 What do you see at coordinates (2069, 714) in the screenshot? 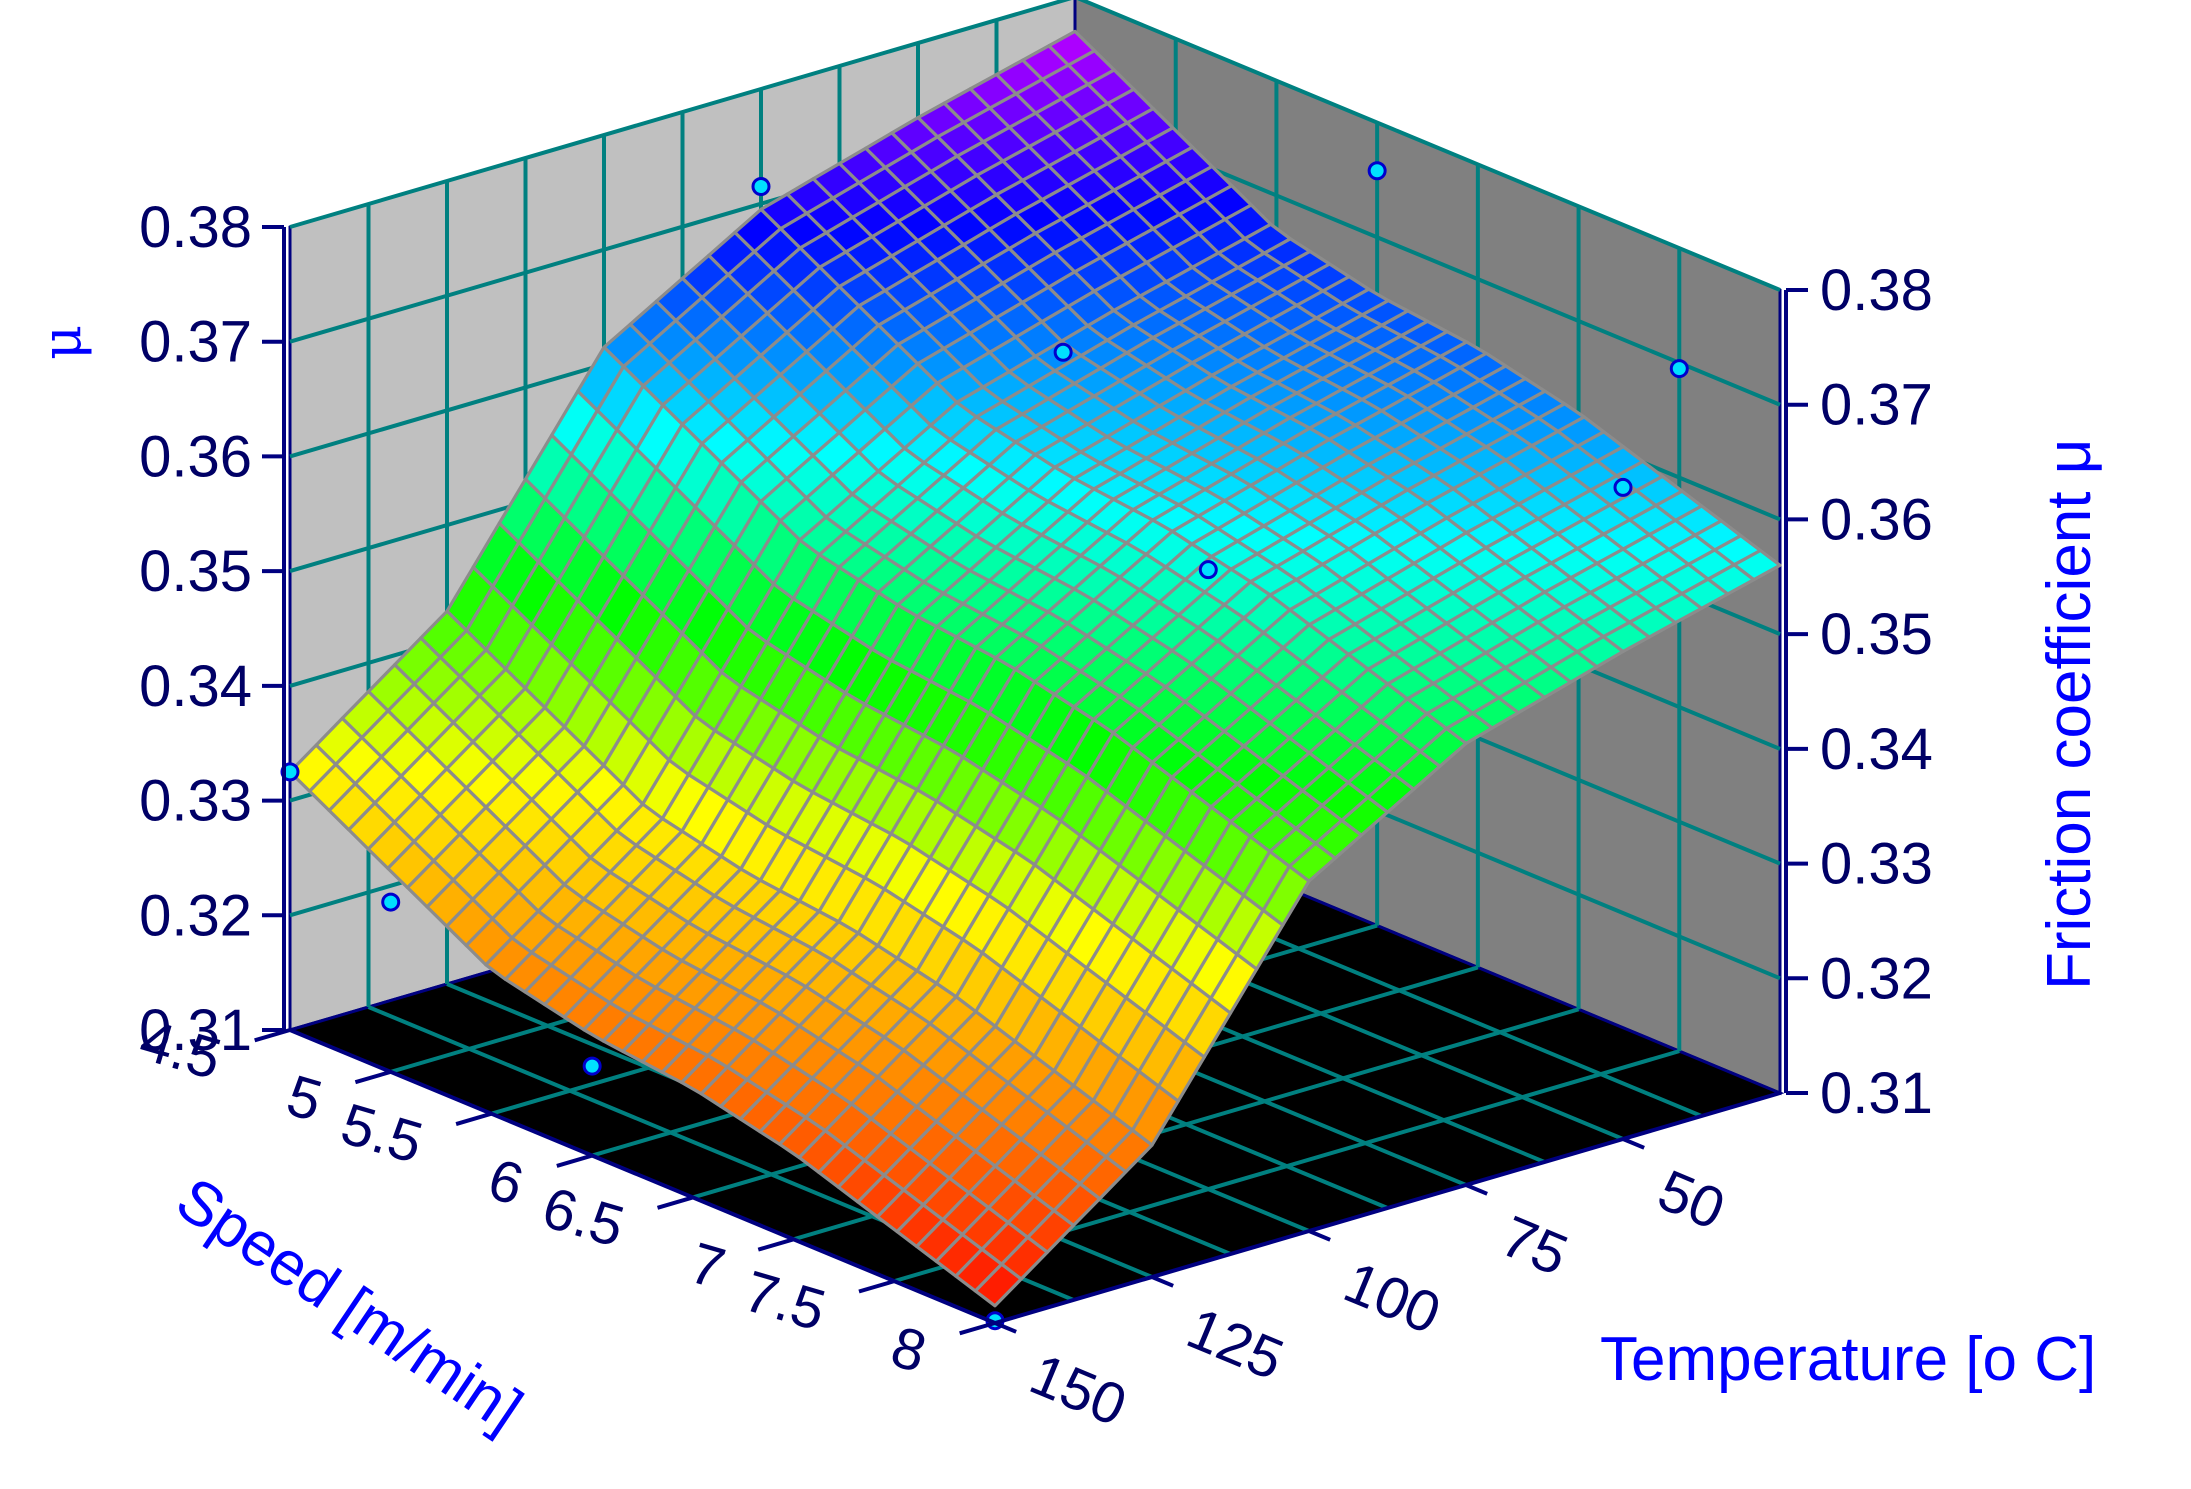
I see `right-z-axis-title: Friction coefficient μ` at bounding box center [2069, 714].